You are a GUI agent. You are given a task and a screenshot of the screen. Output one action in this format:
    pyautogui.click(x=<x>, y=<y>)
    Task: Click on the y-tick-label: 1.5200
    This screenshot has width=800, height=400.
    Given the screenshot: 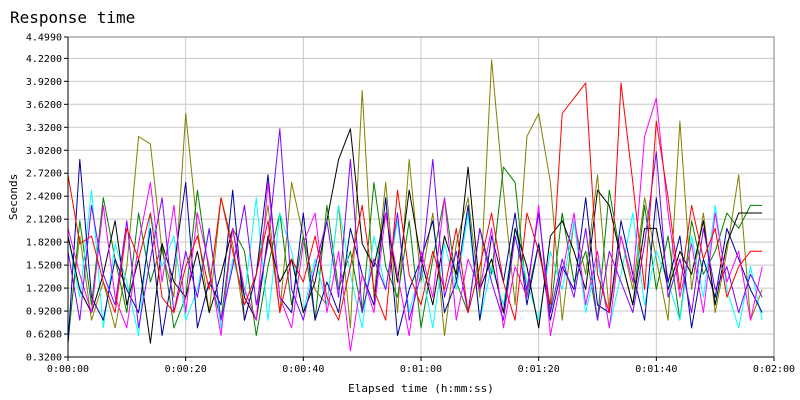 What is the action you would take?
    pyautogui.click(x=44, y=266)
    